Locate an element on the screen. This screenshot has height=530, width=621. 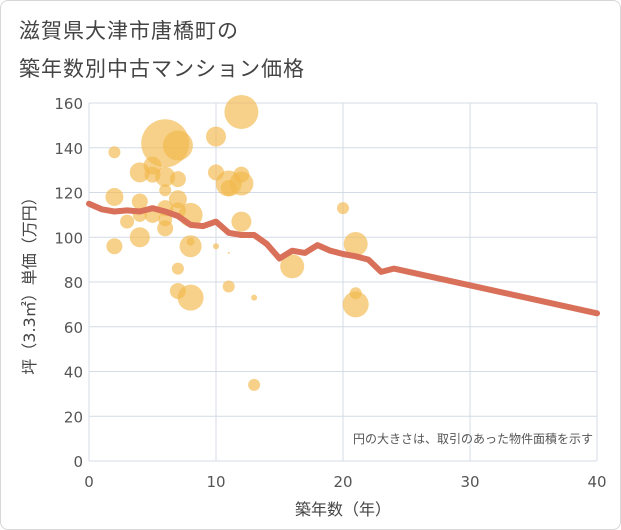
y-tick-label: 140 is located at coordinates (68, 149).